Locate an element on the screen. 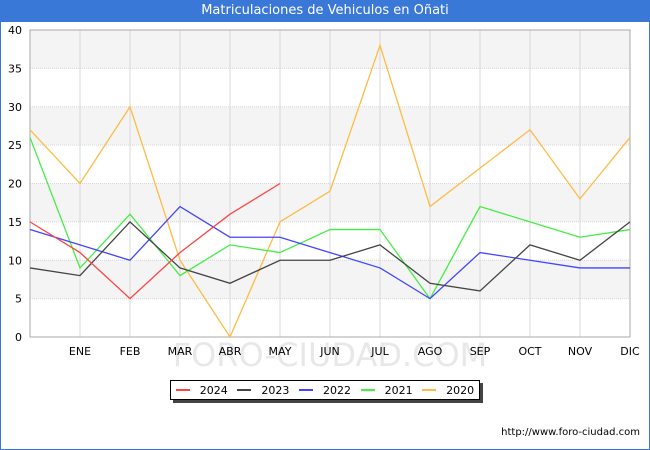  x-tick-label: MAR is located at coordinates (180, 351).